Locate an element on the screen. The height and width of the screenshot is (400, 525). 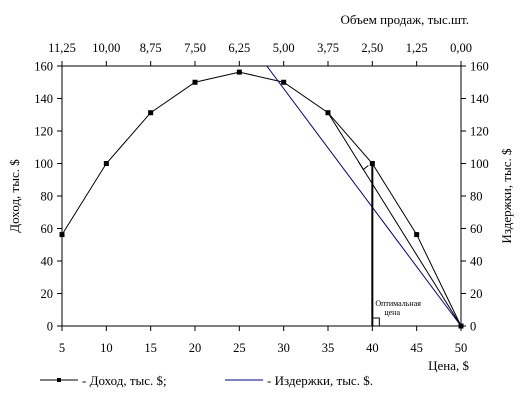
y-tick-label: 40 is located at coordinates (47, 262).